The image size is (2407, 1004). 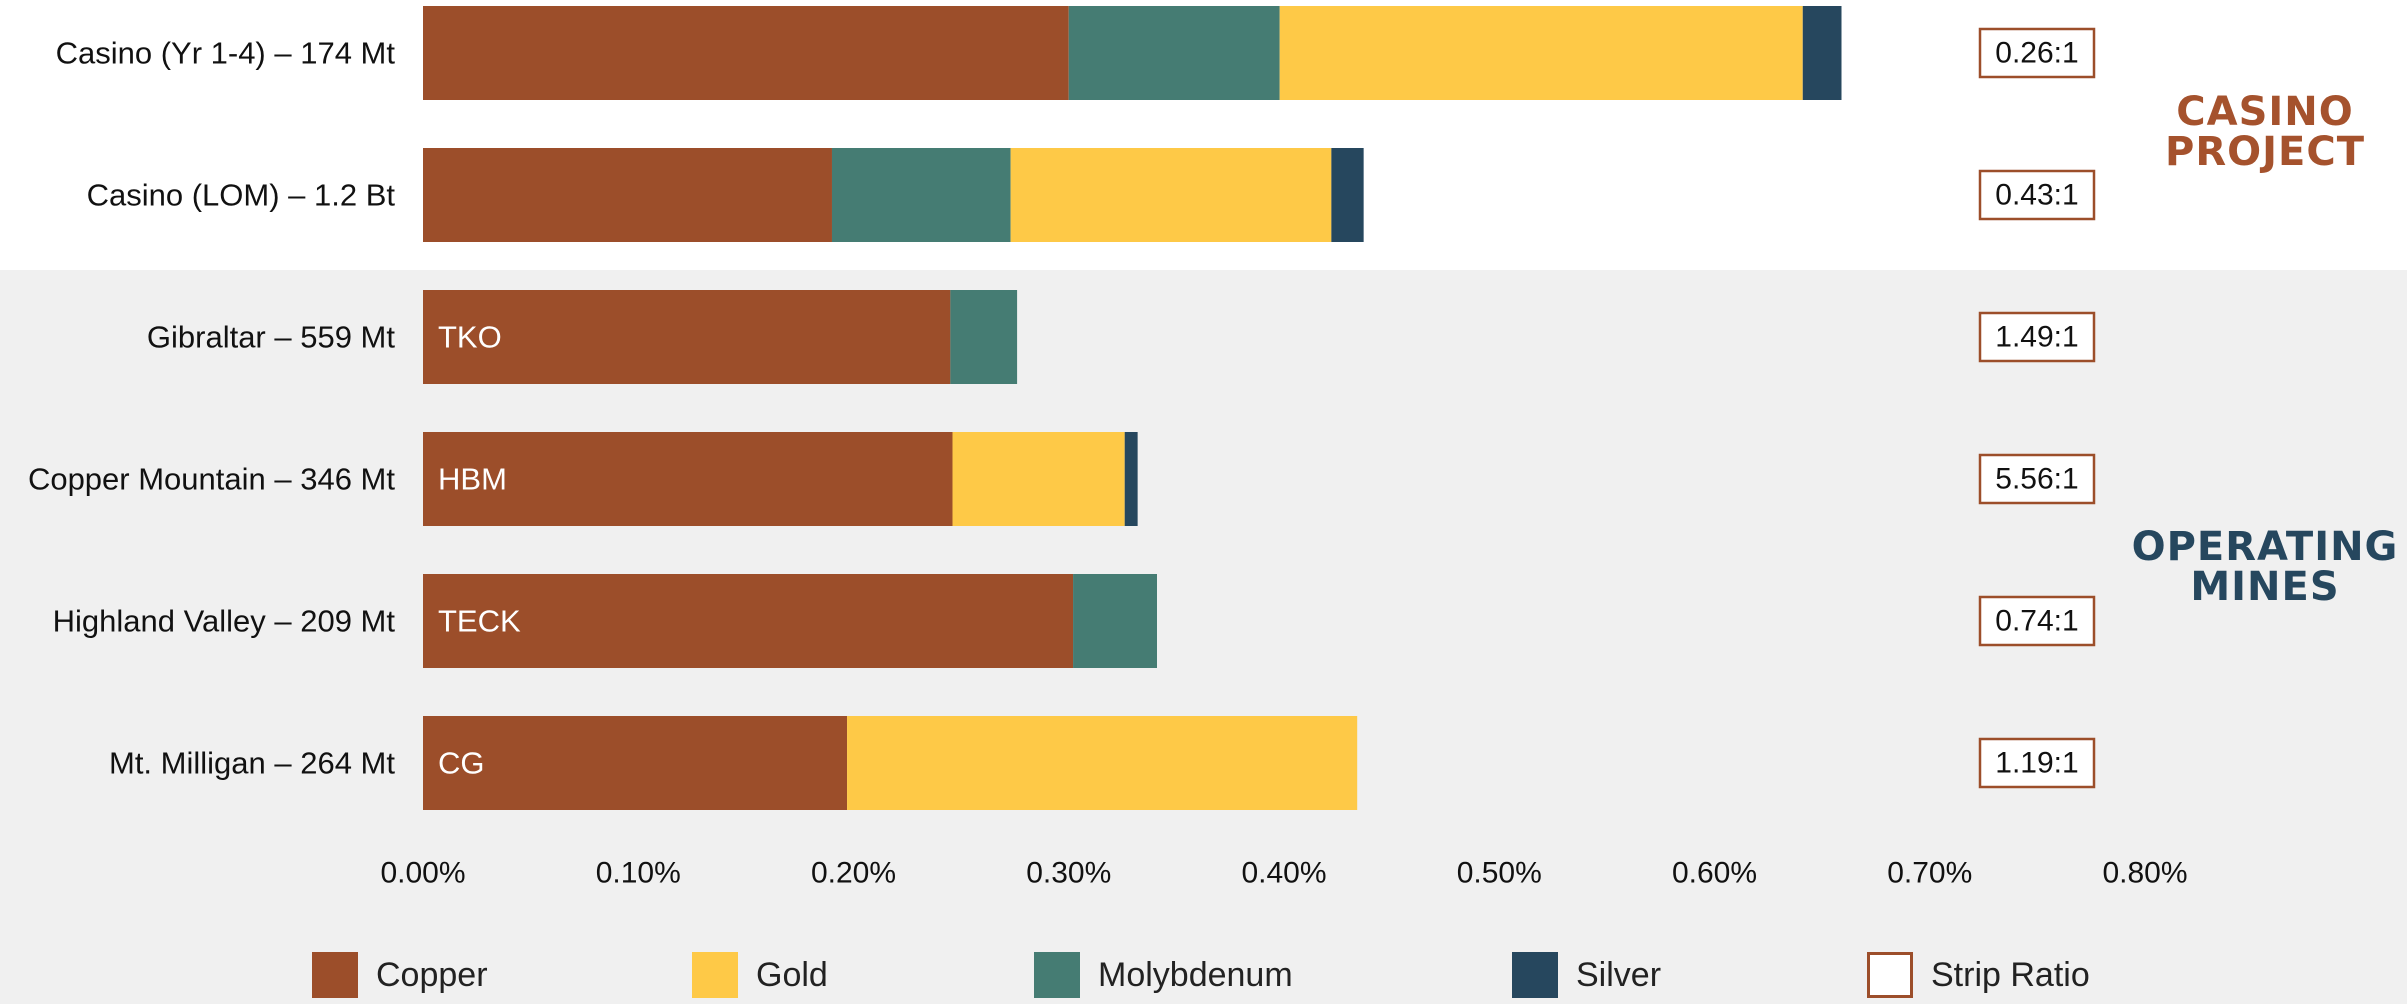 I want to click on legend-label-gold: Gold, so click(x=792, y=974).